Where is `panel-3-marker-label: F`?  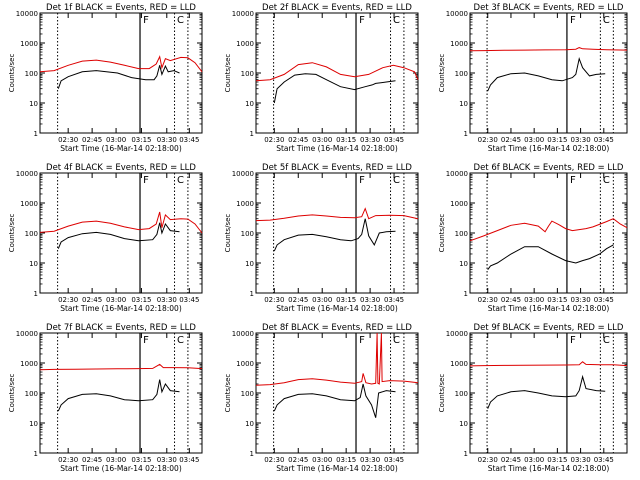 panel-3-marker-label: F is located at coordinates (573, 20).